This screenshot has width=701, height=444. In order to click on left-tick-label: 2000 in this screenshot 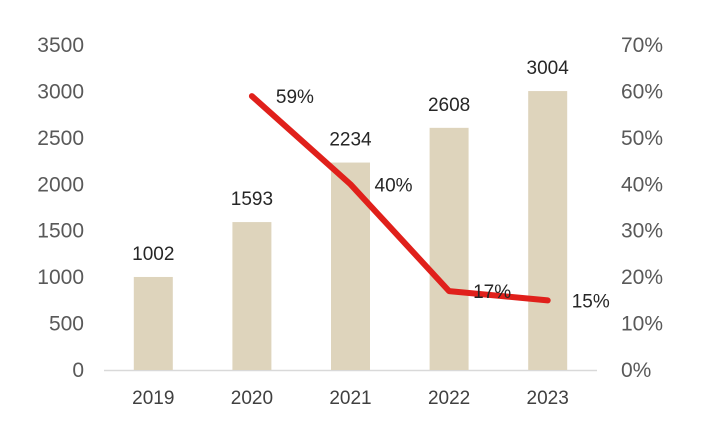, I will do `click(60, 184)`.